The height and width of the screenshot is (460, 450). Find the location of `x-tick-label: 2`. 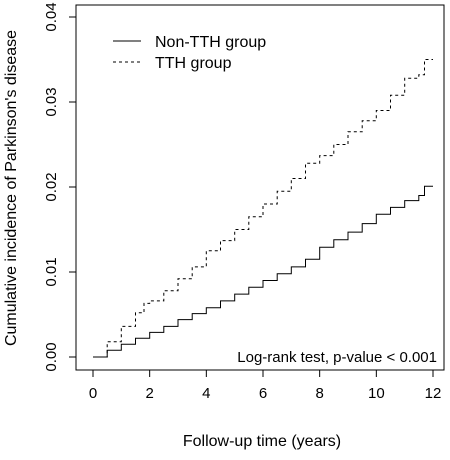

x-tick-label: 2 is located at coordinates (149, 393).